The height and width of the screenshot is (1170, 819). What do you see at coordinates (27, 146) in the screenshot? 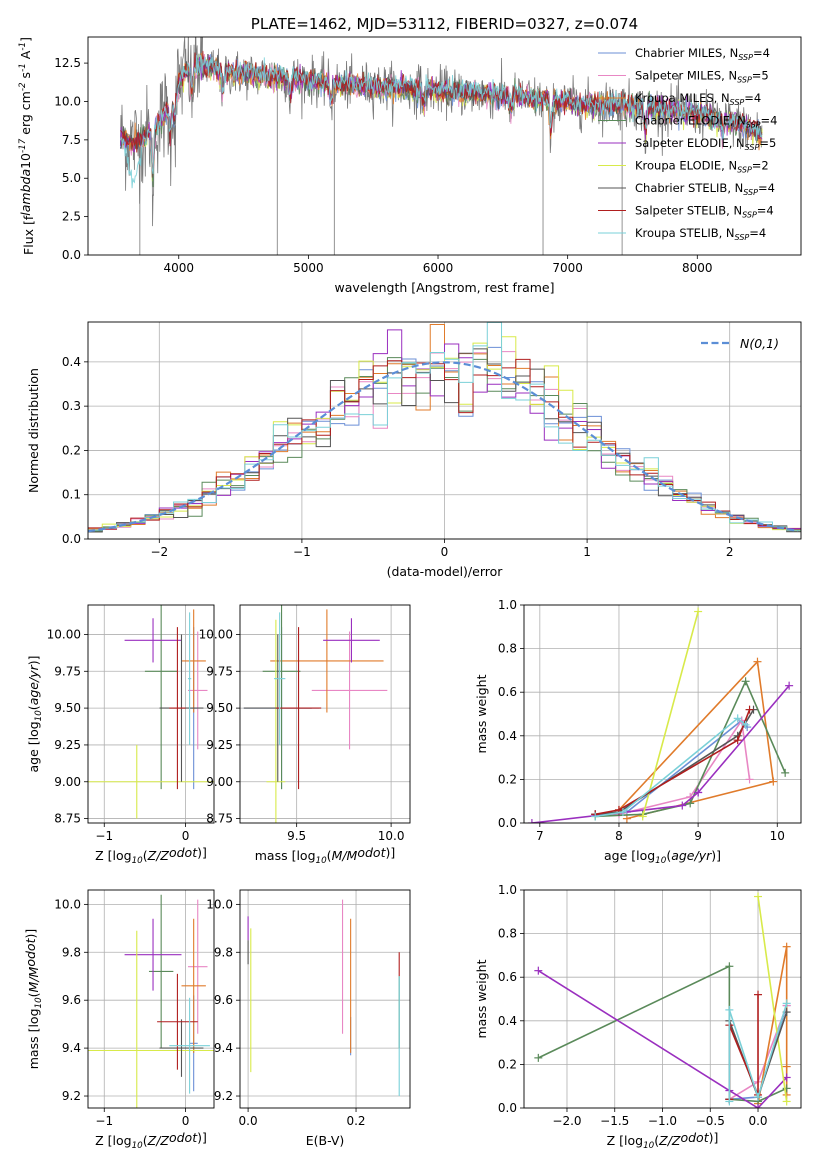
I see `y-axis-label: Flux [flambda10-17 erg cm-2 s-1 A-1]` at bounding box center [27, 146].